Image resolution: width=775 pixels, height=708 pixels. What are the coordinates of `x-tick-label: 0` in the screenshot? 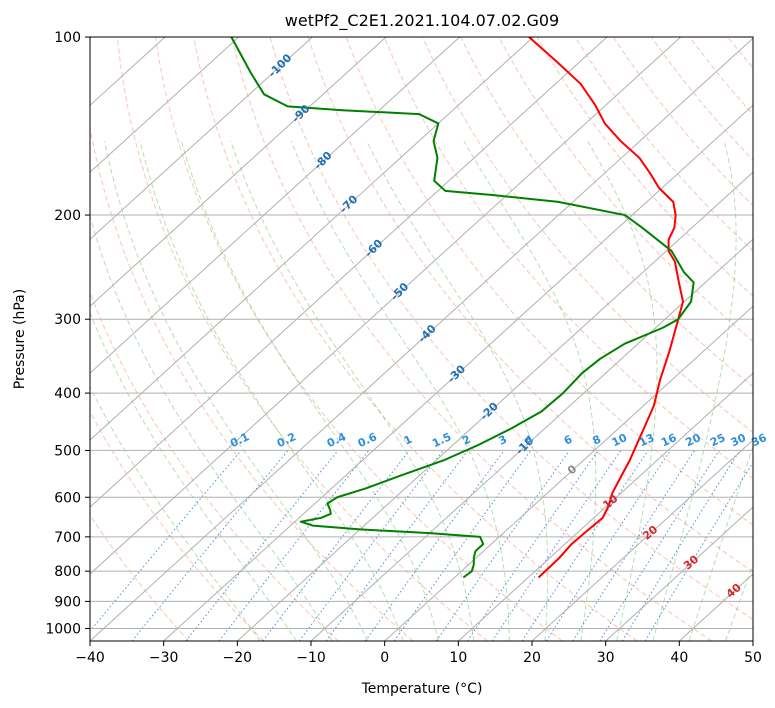 It's located at (384, 658).